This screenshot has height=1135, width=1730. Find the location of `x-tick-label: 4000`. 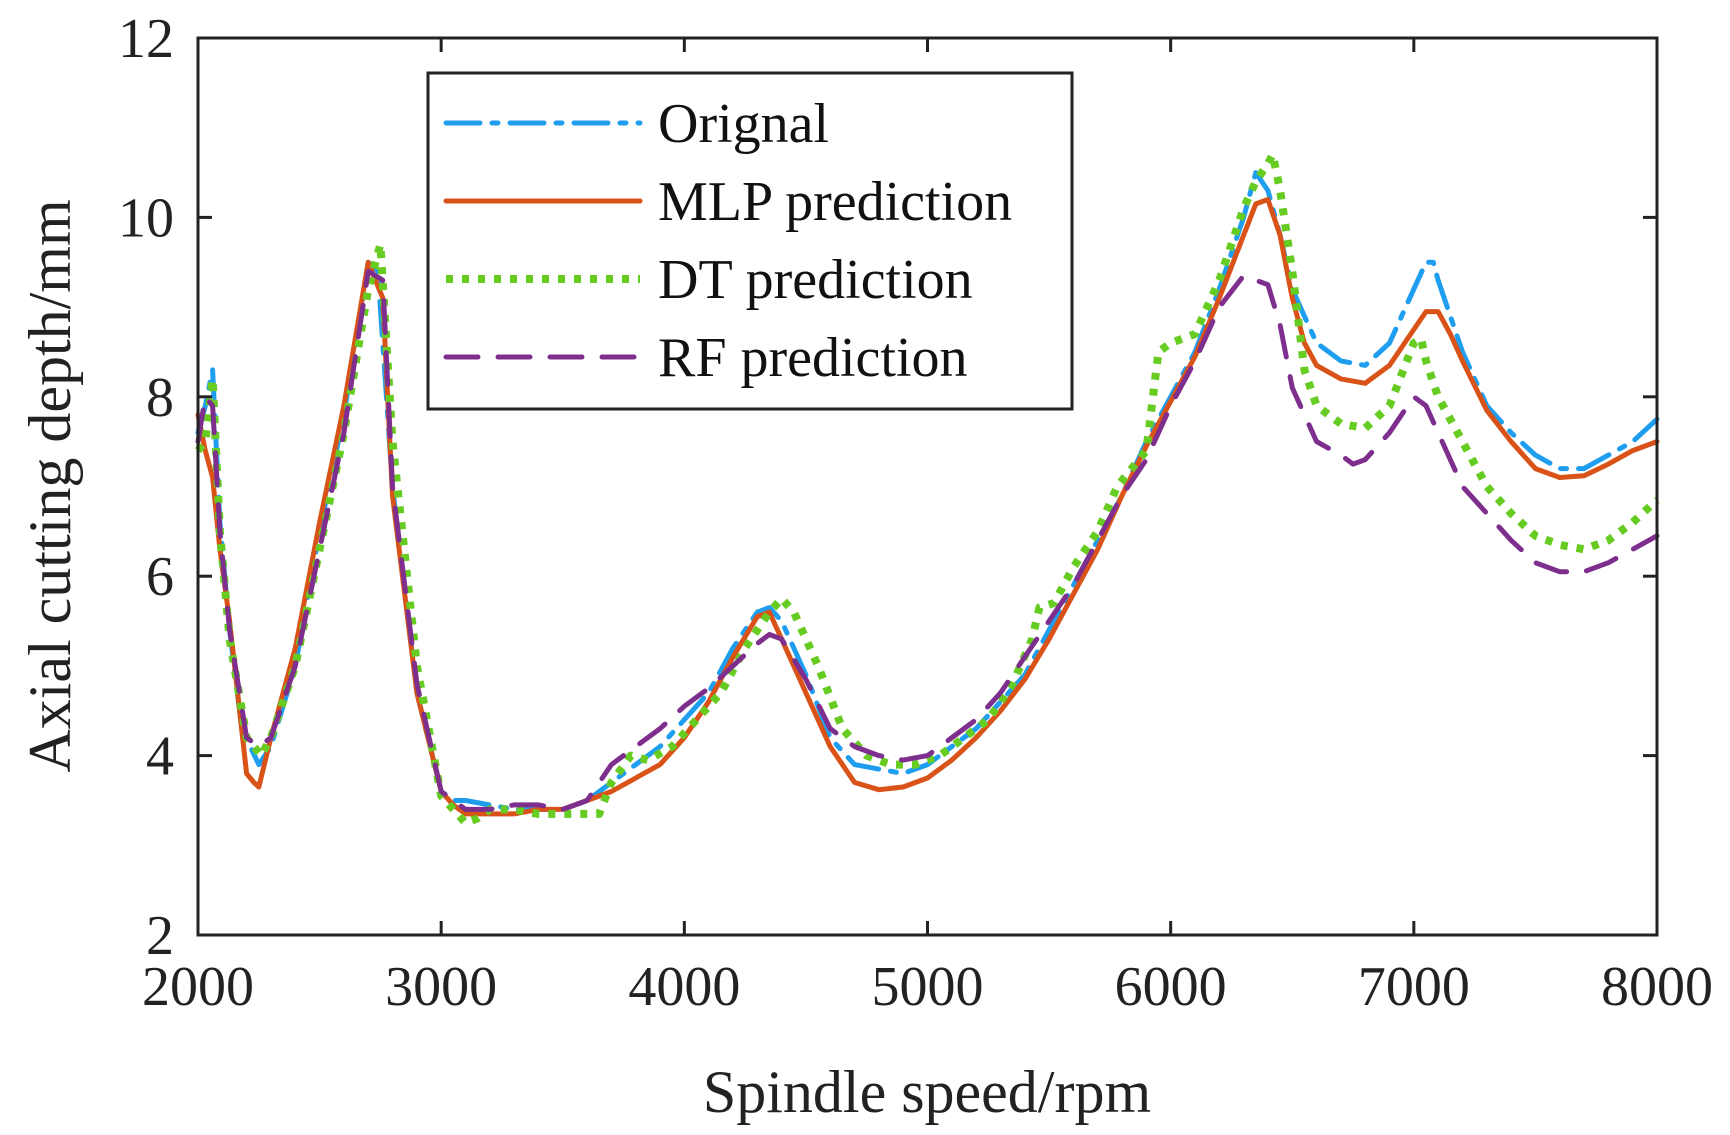

x-tick-label: 4000 is located at coordinates (684, 987).